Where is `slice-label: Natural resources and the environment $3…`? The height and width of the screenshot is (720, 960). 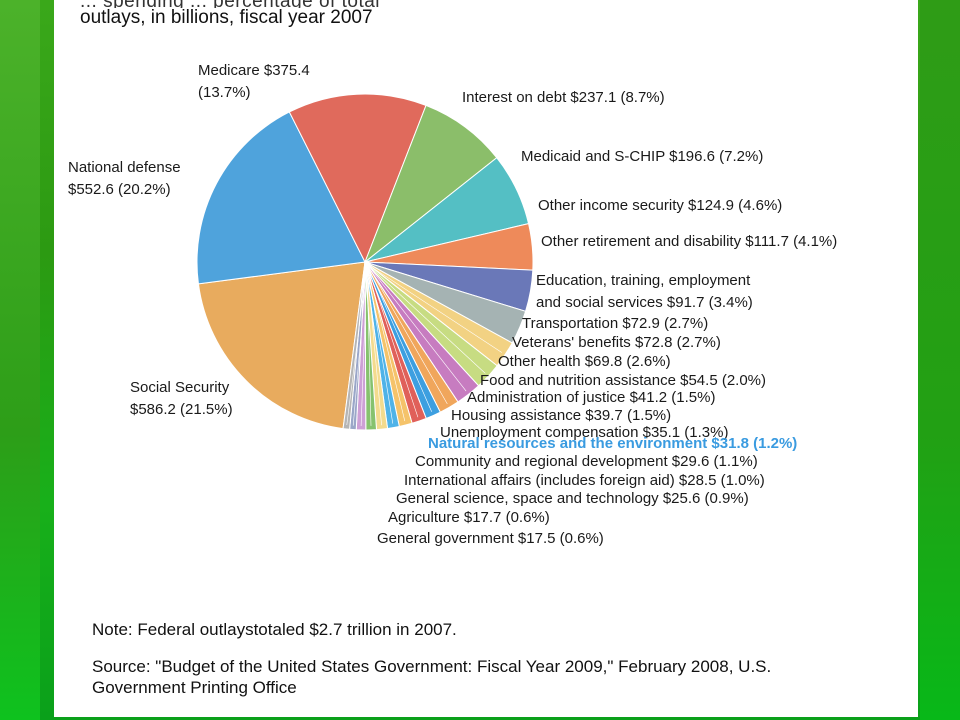
slice-label: Natural resources and the environment $3… is located at coordinates (612, 443).